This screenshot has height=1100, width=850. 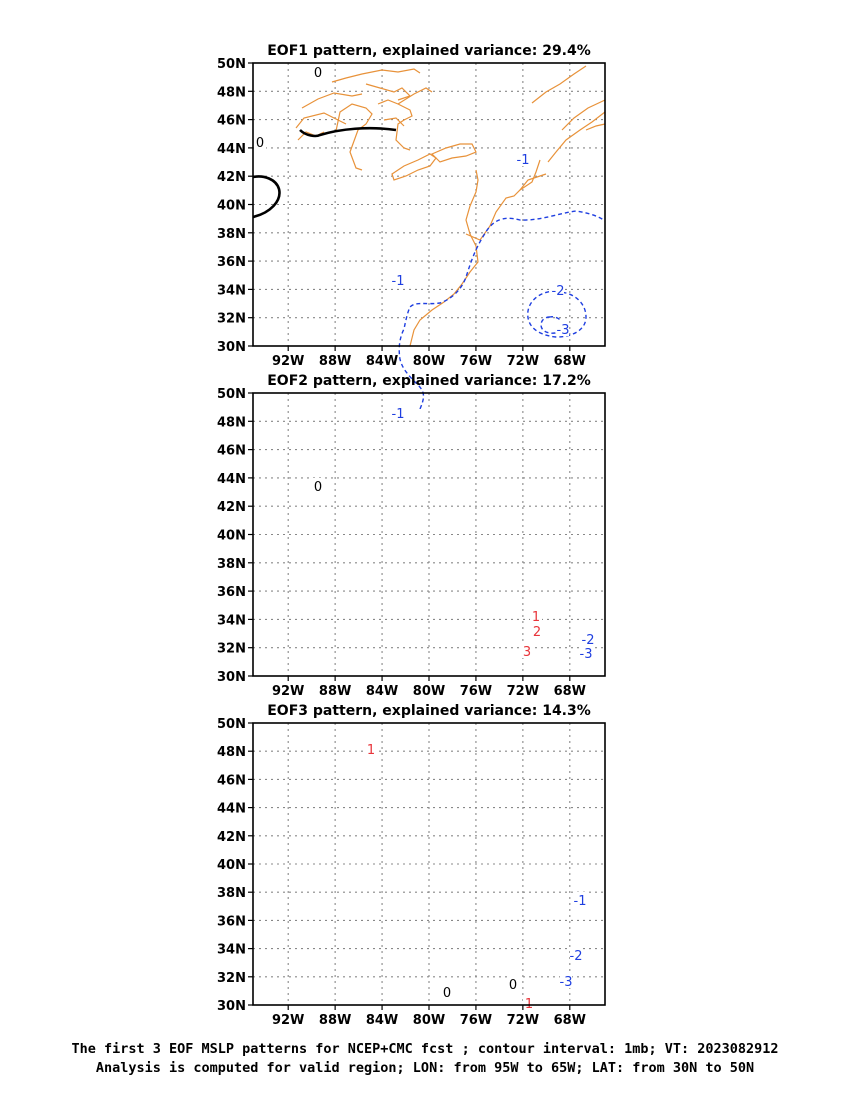 What do you see at coordinates (557, 314) in the screenshot?
I see `minus-two-contour` at bounding box center [557, 314].